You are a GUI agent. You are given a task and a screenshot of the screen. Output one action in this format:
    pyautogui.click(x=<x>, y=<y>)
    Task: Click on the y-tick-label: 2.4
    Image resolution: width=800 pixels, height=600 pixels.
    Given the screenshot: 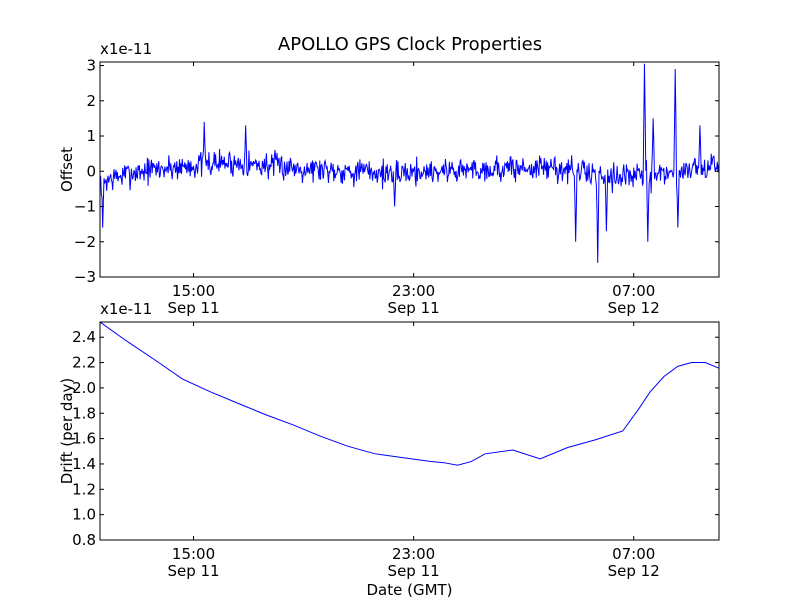 What is the action you would take?
    pyautogui.click(x=84, y=337)
    